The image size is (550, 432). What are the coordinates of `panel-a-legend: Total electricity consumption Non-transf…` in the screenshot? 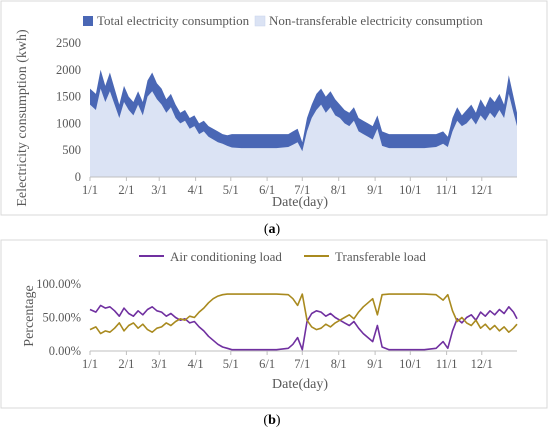 It's located at (283, 20).